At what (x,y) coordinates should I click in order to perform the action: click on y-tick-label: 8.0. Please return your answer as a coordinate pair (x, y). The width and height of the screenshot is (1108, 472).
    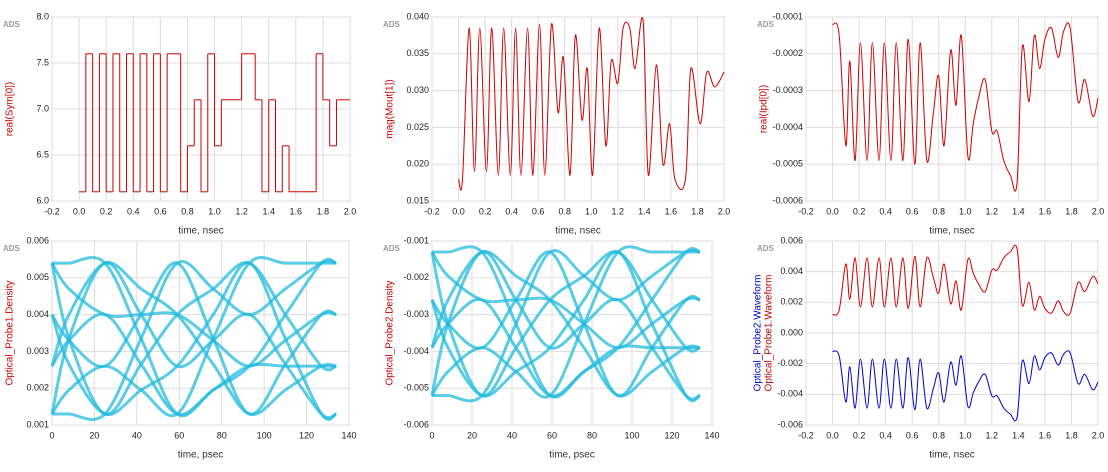
    Looking at the image, I should click on (42, 16).